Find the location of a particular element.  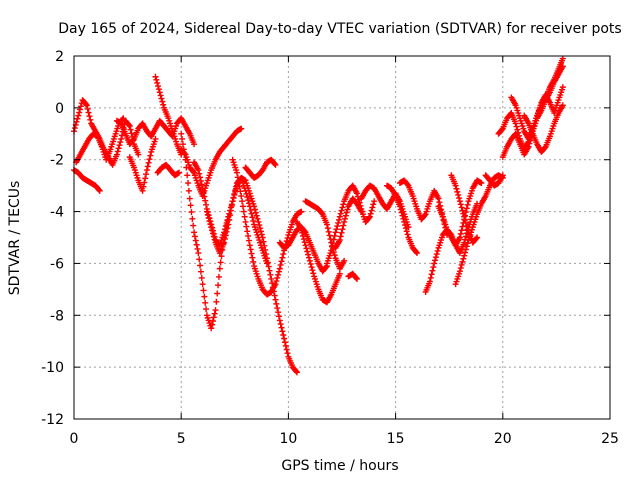

y-tick-label: -2 is located at coordinates (57, 161).